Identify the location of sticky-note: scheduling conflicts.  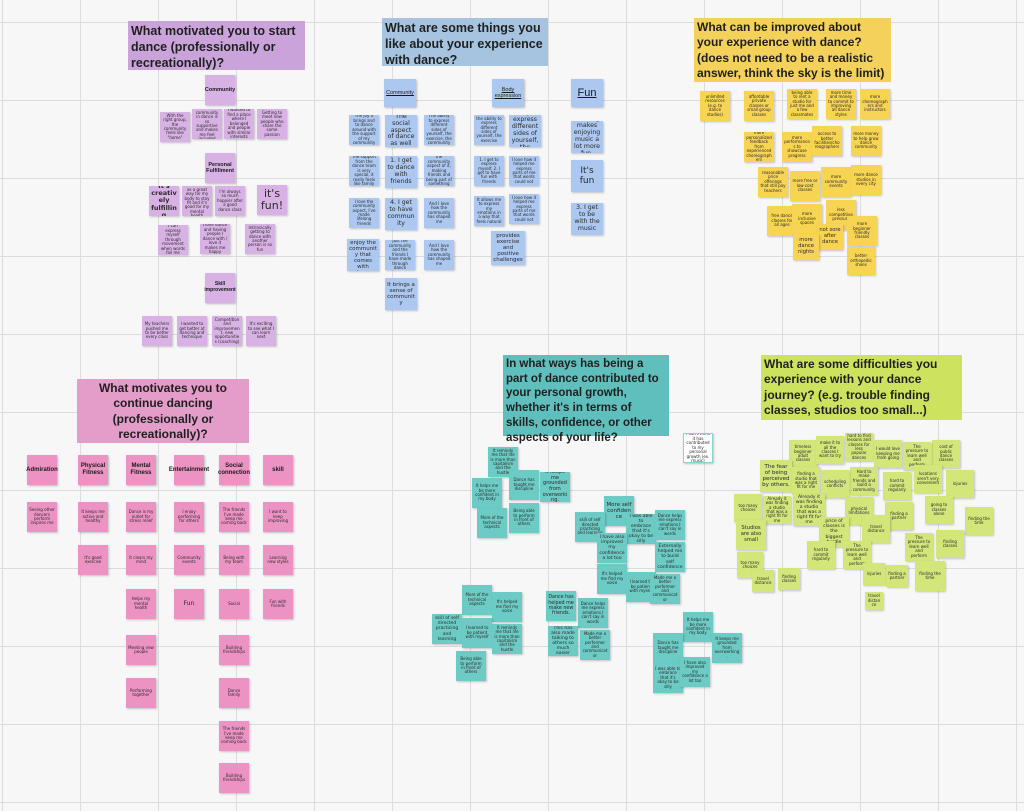
(835, 484).